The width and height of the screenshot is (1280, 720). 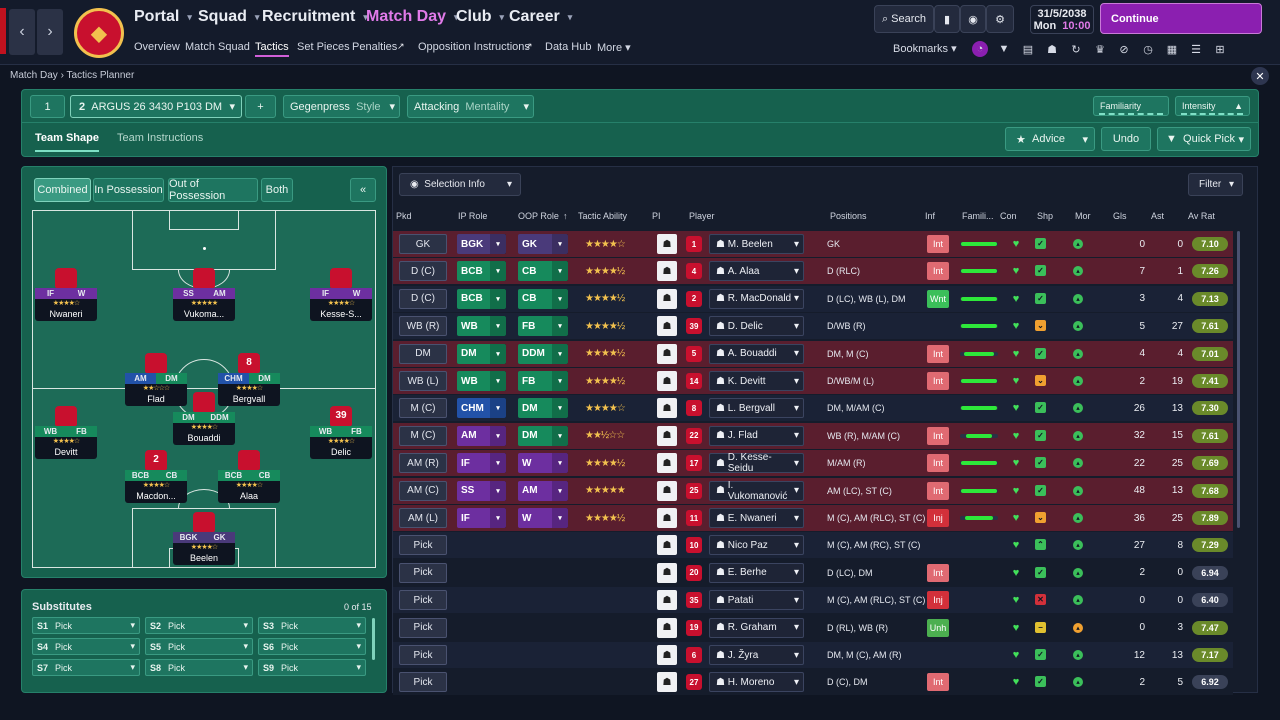 What do you see at coordinates (473, 216) in the screenshot?
I see `column-header: IP Role` at bounding box center [473, 216].